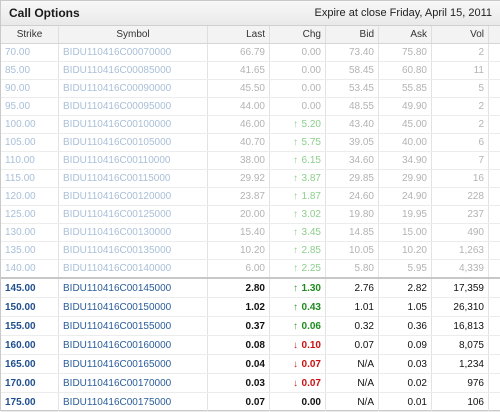 This screenshot has width=500, height=412. I want to click on symbol-link: BIDU110416C00100000, so click(133, 125).